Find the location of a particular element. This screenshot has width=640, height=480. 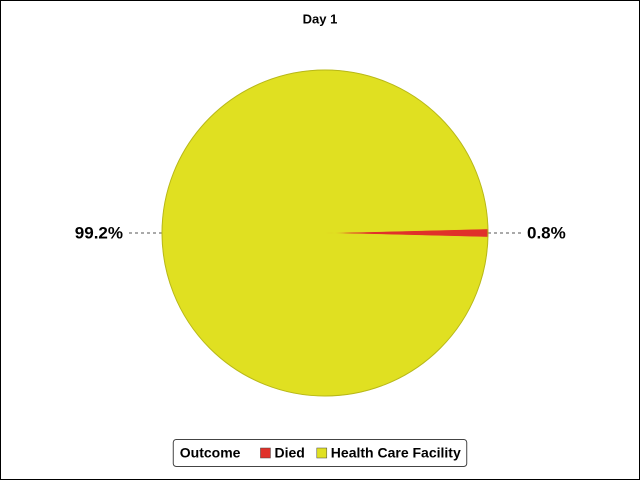

legend-title: Outcome is located at coordinates (210, 453).